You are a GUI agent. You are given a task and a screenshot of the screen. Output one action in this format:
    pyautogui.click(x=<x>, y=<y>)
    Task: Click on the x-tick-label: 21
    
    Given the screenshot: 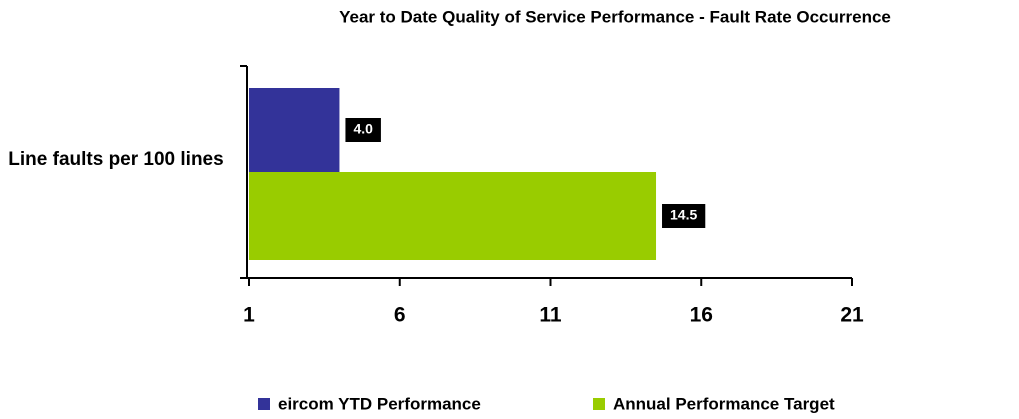 What is the action you would take?
    pyautogui.click(x=852, y=315)
    